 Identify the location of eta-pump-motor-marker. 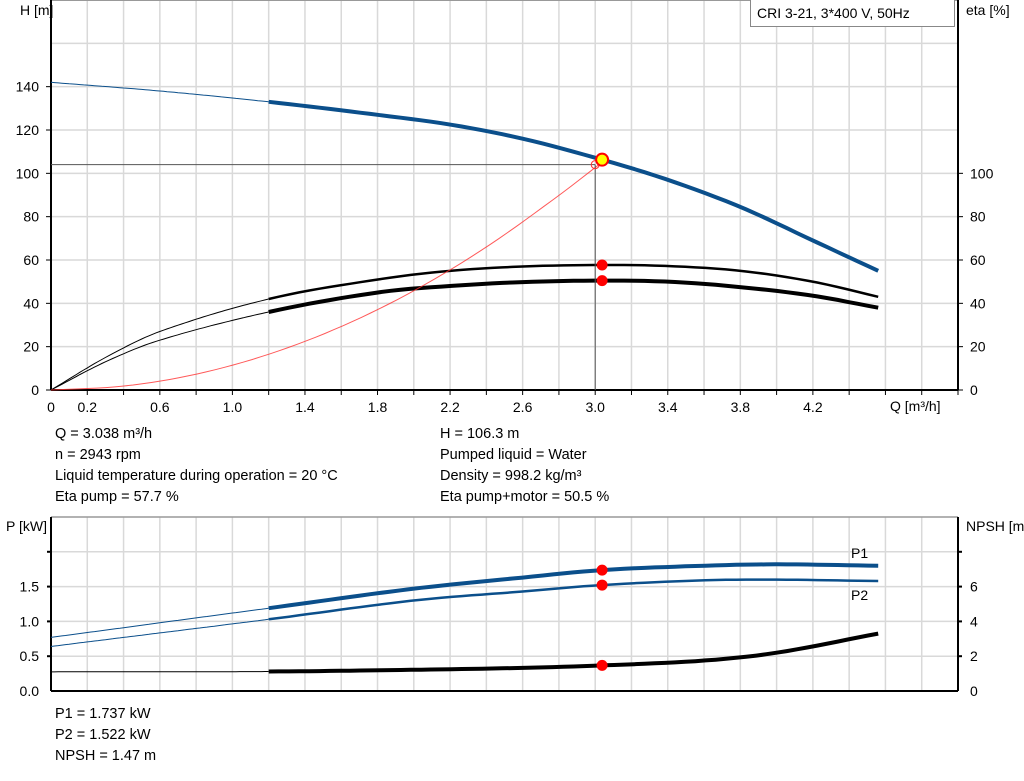
(602, 281).